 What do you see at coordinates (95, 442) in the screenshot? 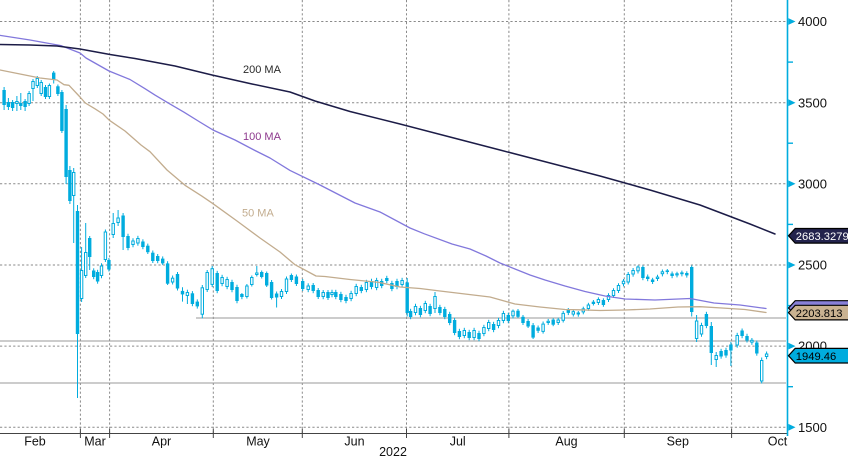
I see `svg-text: Mar` at bounding box center [95, 442].